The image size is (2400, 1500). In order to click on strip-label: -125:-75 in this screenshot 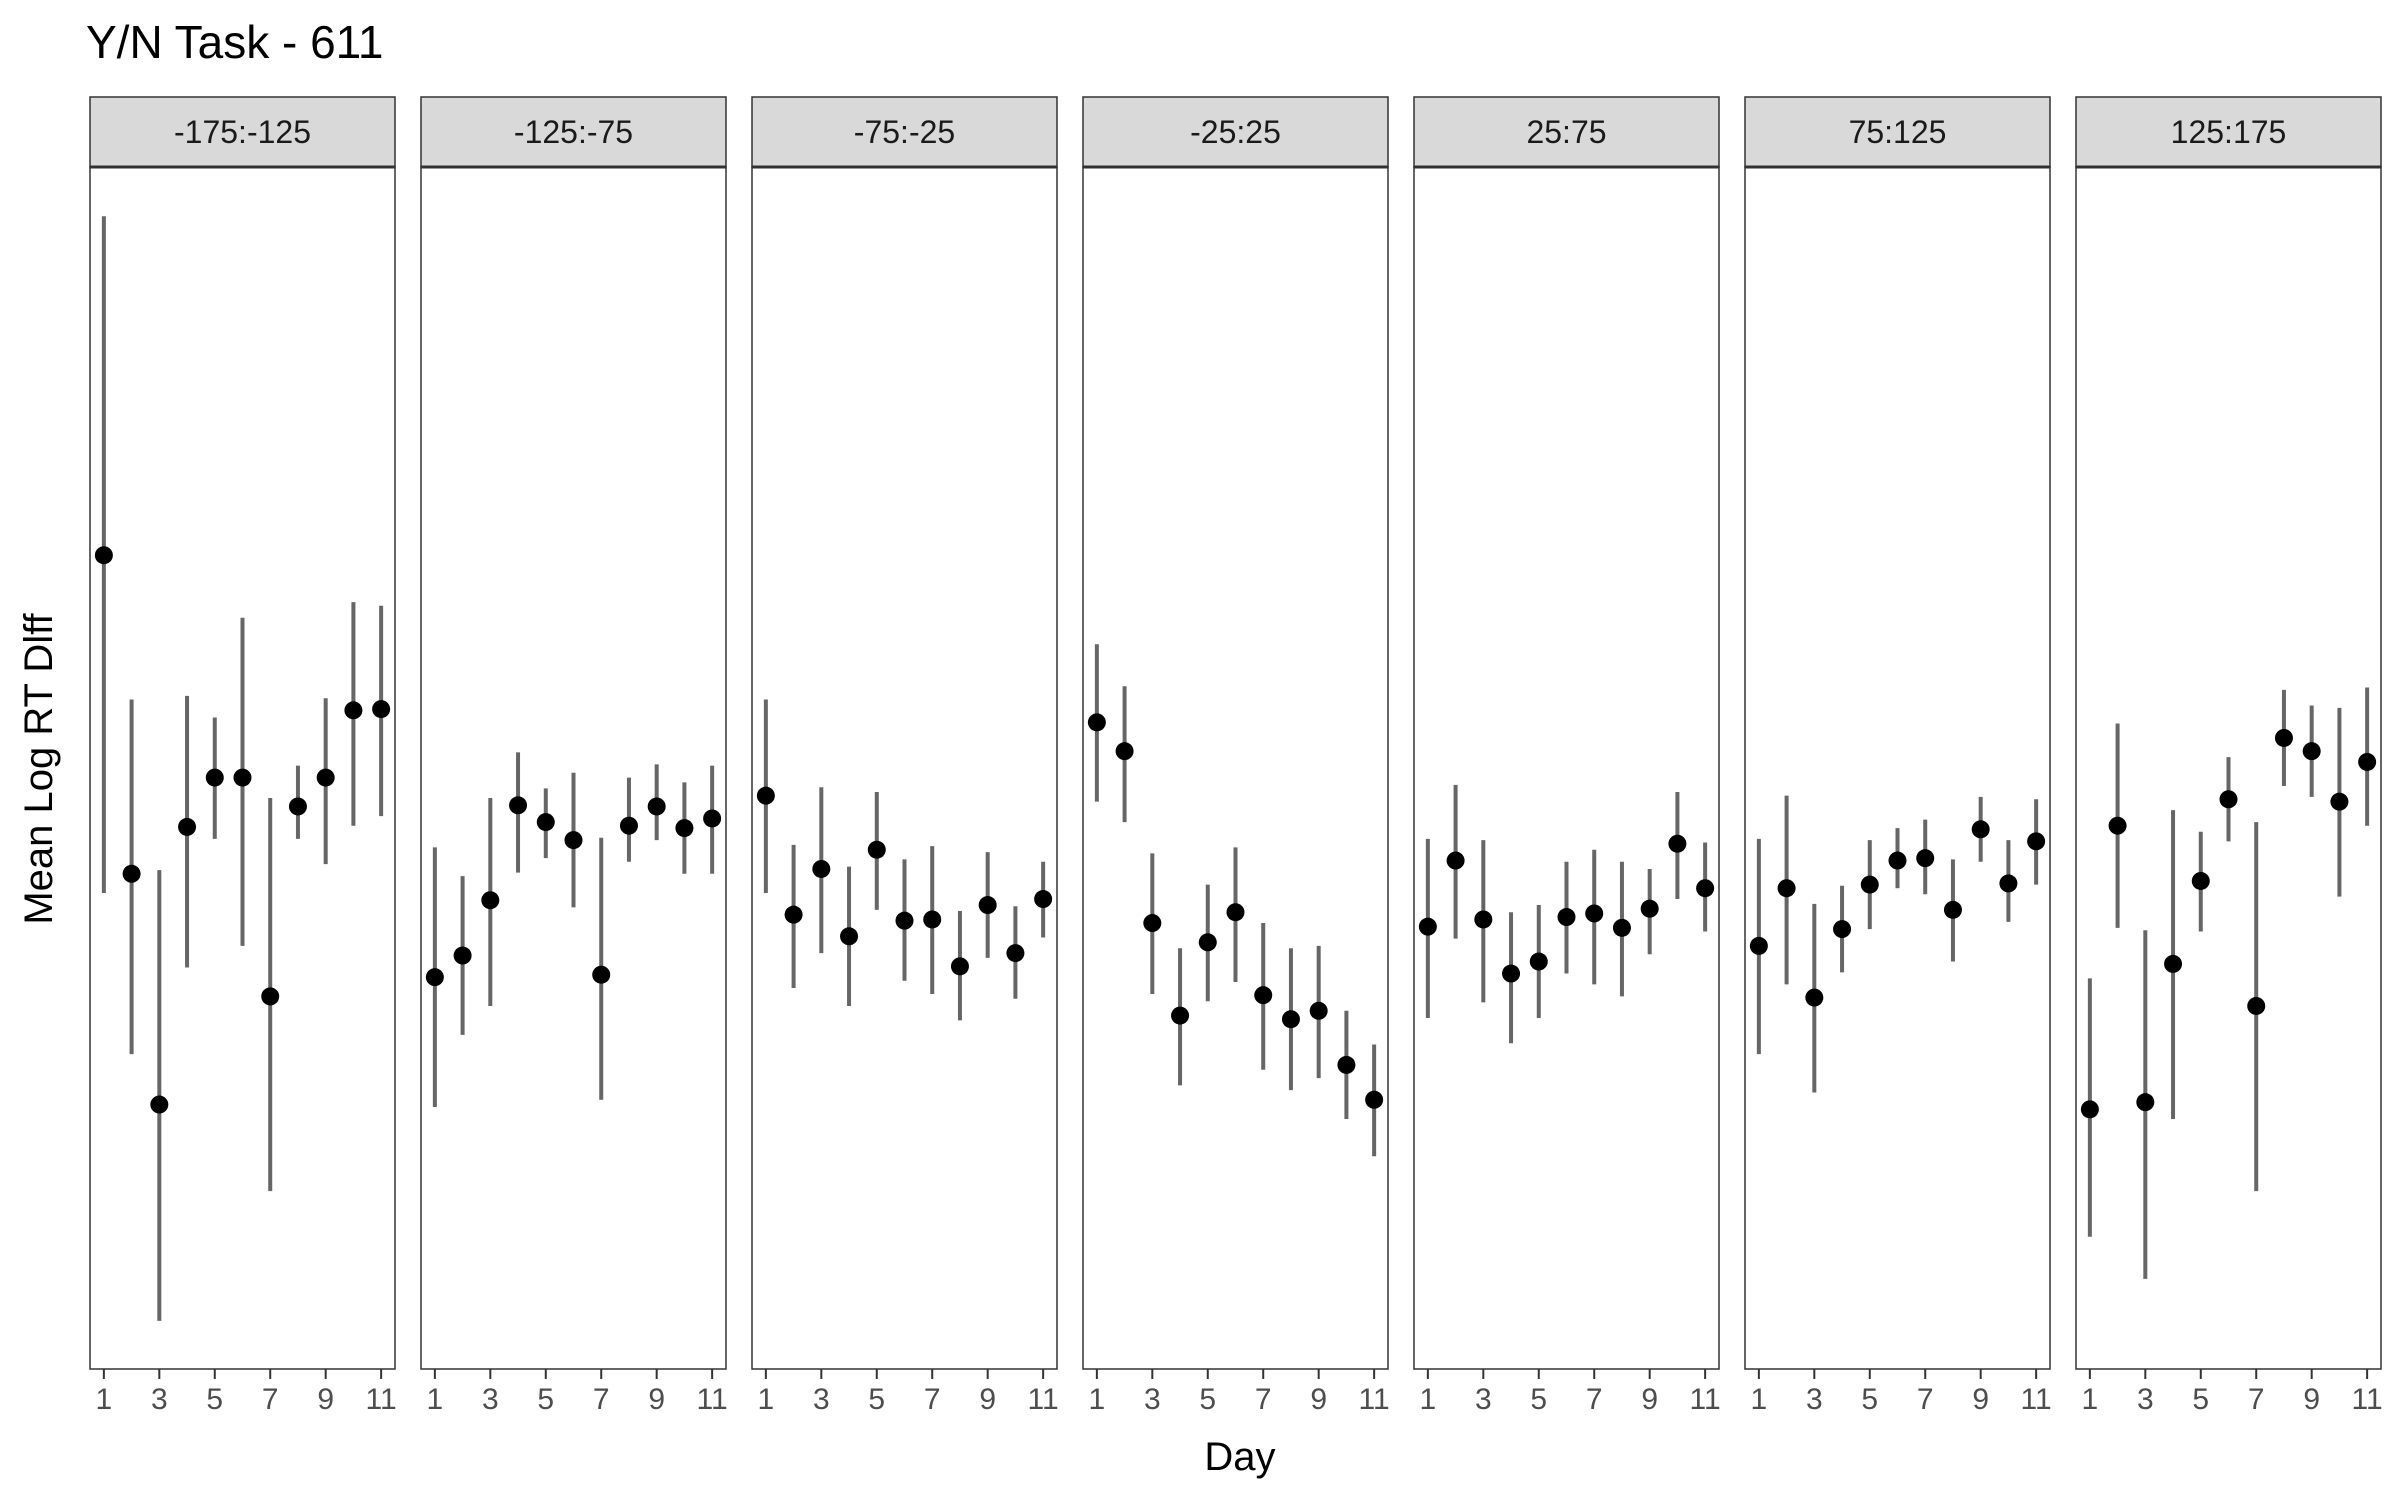, I will do `click(573, 132)`.